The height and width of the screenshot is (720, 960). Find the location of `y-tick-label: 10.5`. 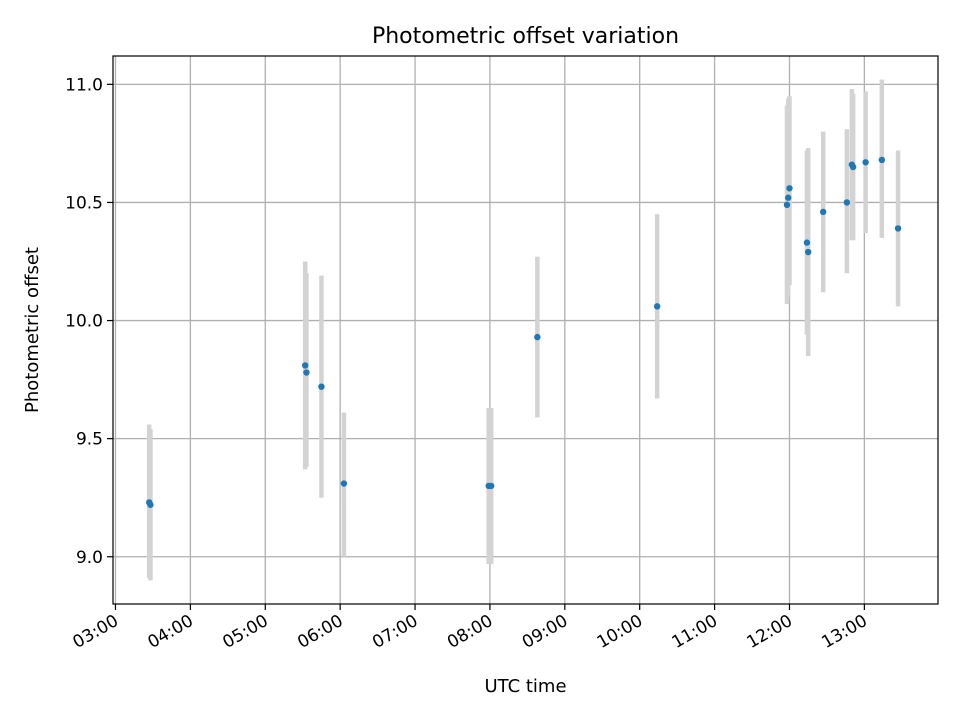

y-tick-label: 10.5 is located at coordinates (84, 203).